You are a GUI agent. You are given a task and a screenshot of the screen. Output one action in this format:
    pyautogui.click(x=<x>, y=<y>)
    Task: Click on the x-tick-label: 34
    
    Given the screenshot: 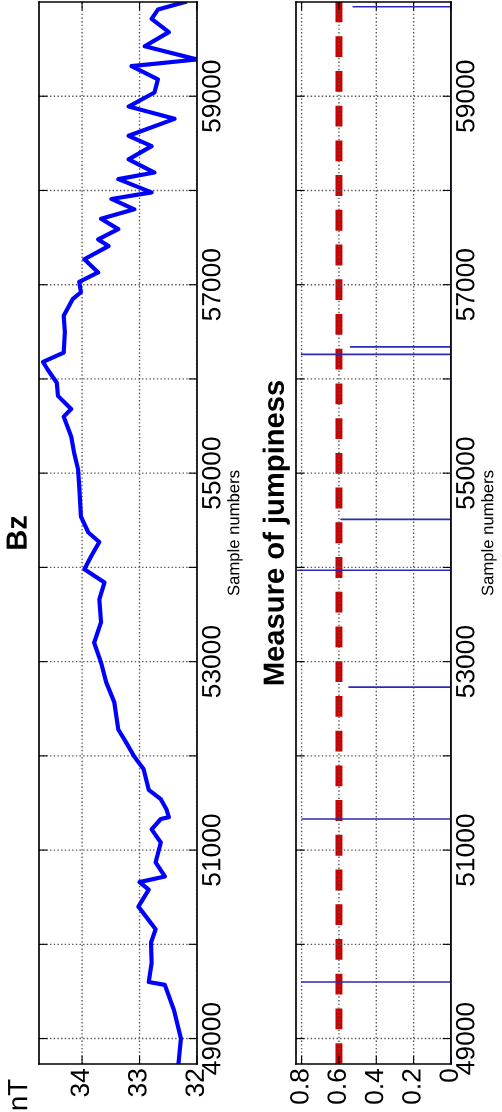 What is the action you would take?
    pyautogui.click(x=80, y=1082)
    